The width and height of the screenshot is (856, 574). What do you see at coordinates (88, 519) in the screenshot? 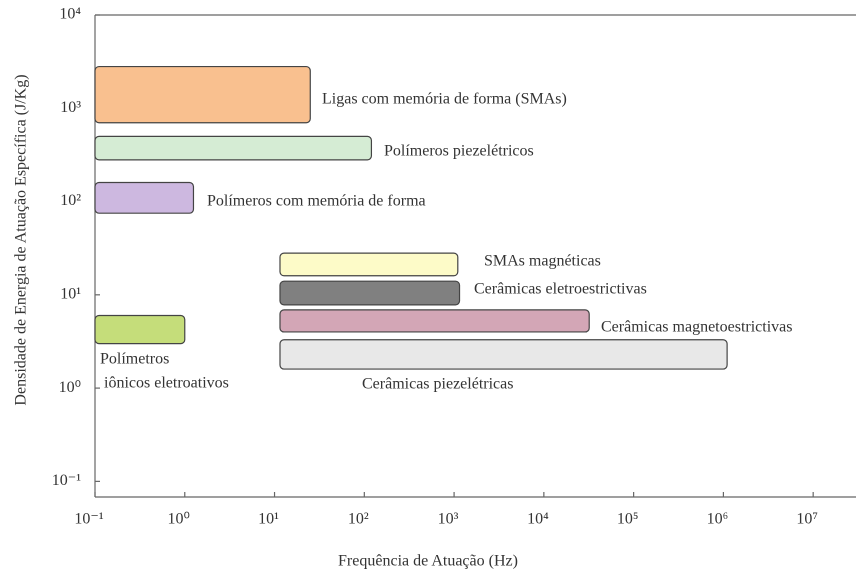
I see `x-tick-label: 10⁻¹` at bounding box center [88, 519].